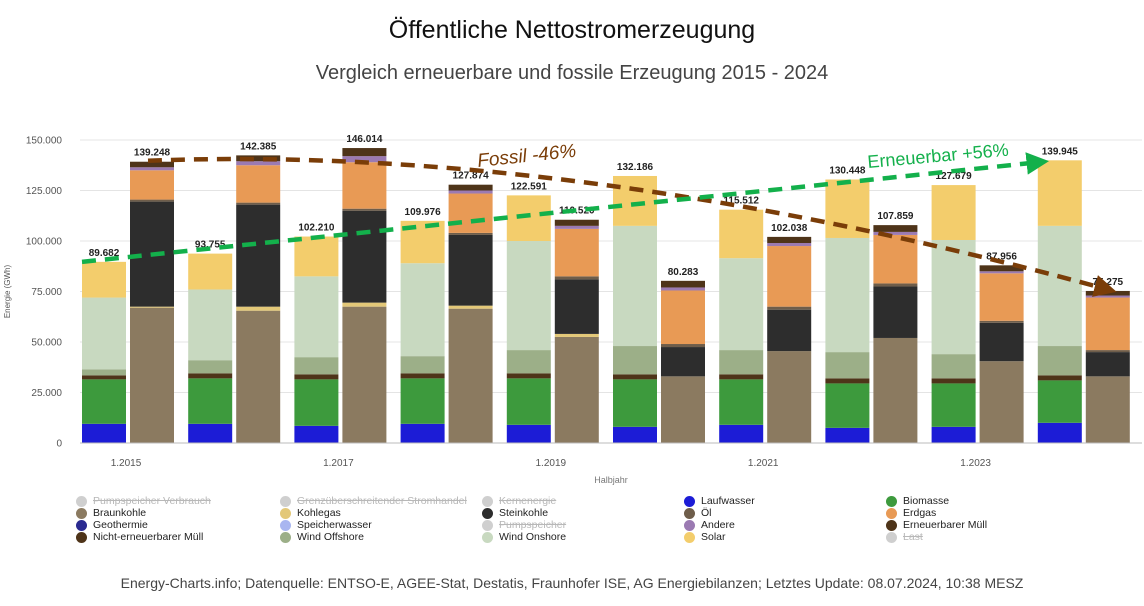  Describe the element at coordinates (258, 146) in the screenshot. I see `bar-total-label: 142.385` at that location.